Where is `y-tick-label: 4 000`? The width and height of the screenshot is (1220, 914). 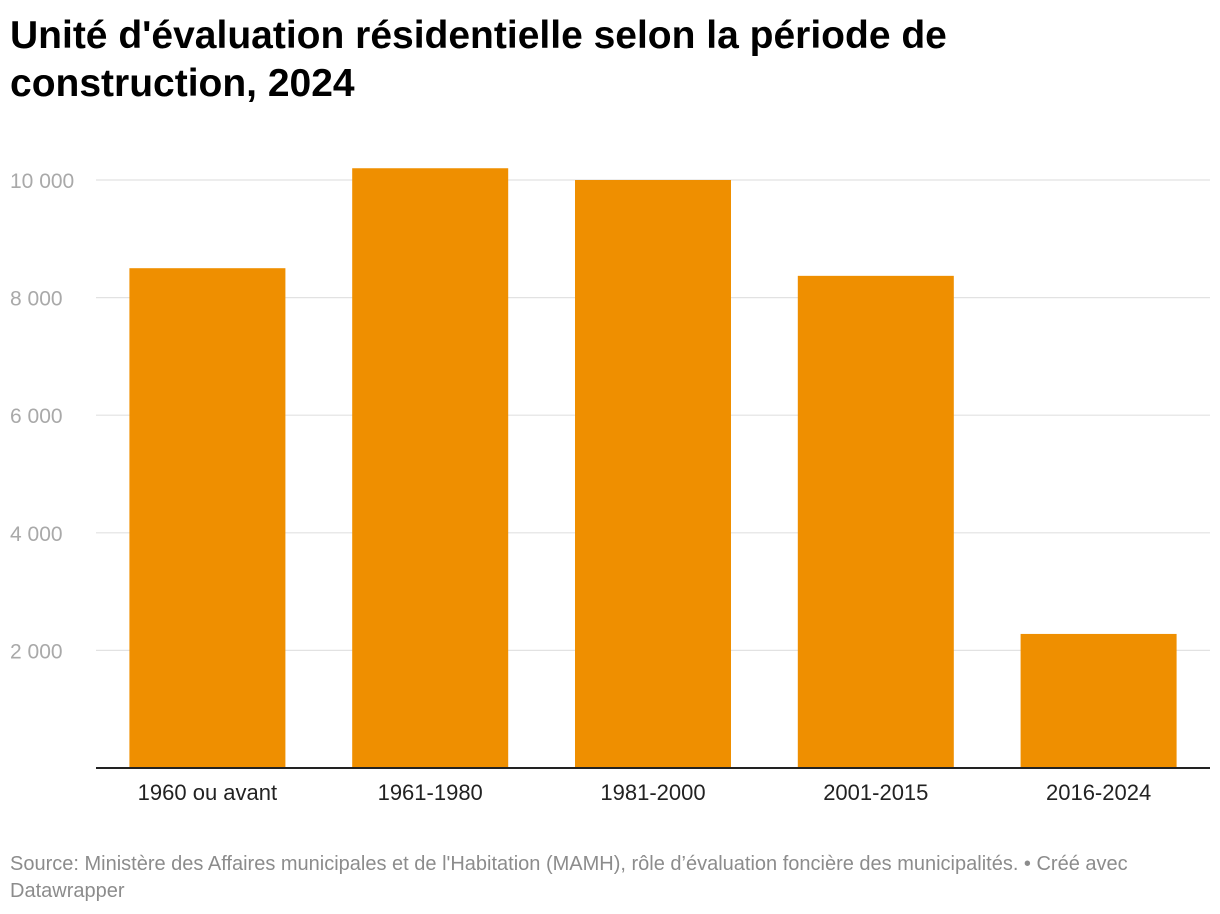
y-tick-label: 4 000 is located at coordinates (36, 534).